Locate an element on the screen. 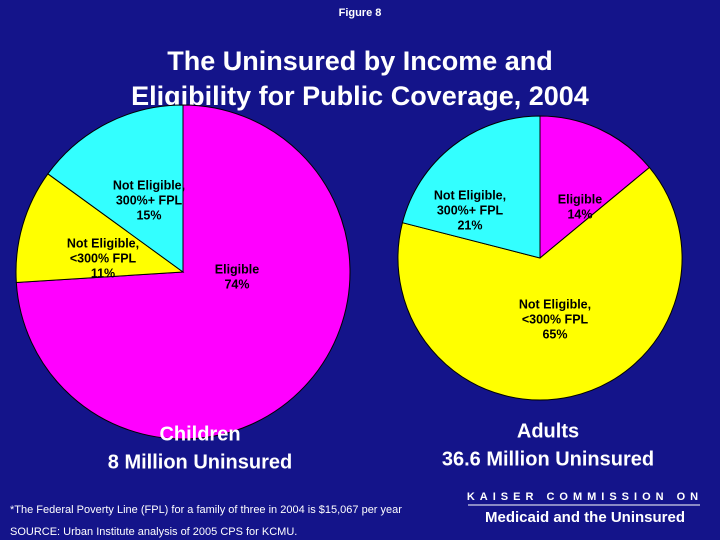  figure-label: Figure 8 is located at coordinates (360, 13).